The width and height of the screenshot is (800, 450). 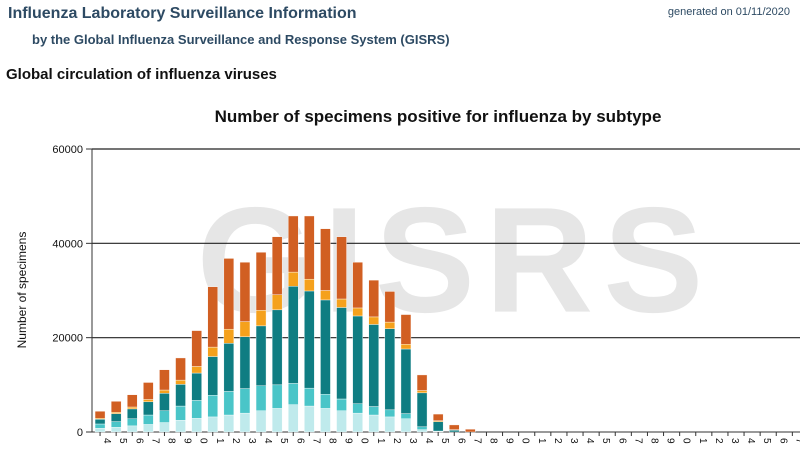 What do you see at coordinates (67, 339) in the screenshot?
I see `y-tick-label: 20000` at bounding box center [67, 339].